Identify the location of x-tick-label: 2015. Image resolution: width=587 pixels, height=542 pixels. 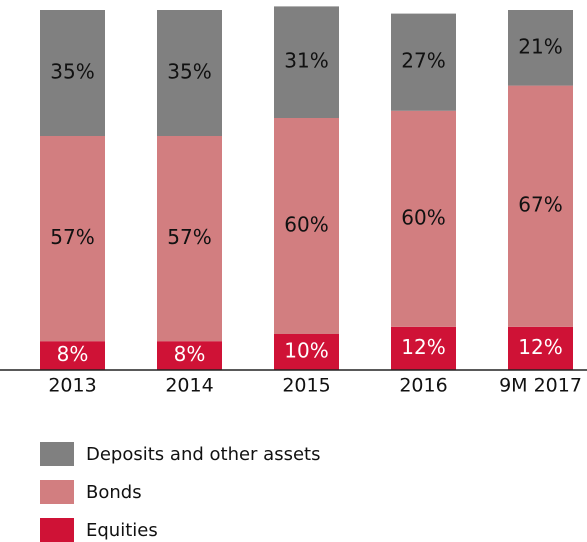
(306, 386).